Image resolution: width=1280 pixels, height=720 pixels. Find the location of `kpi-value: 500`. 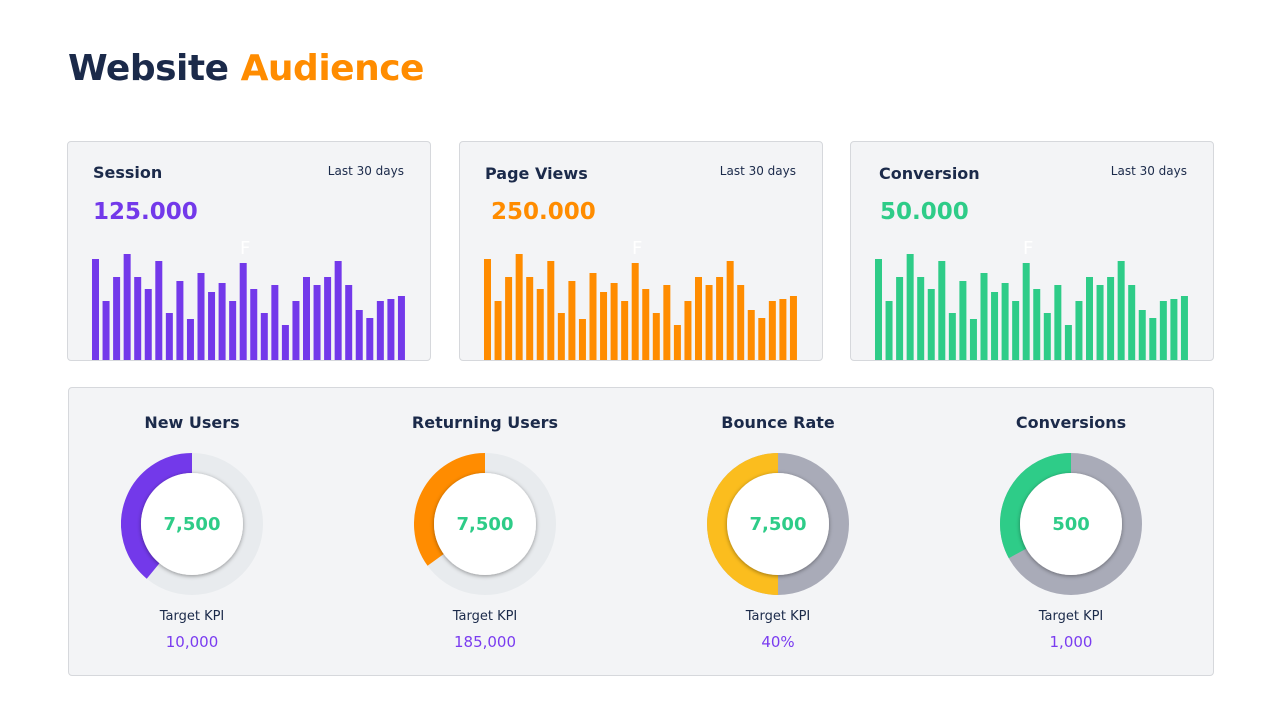

kpi-value: 500 is located at coordinates (1071, 524).